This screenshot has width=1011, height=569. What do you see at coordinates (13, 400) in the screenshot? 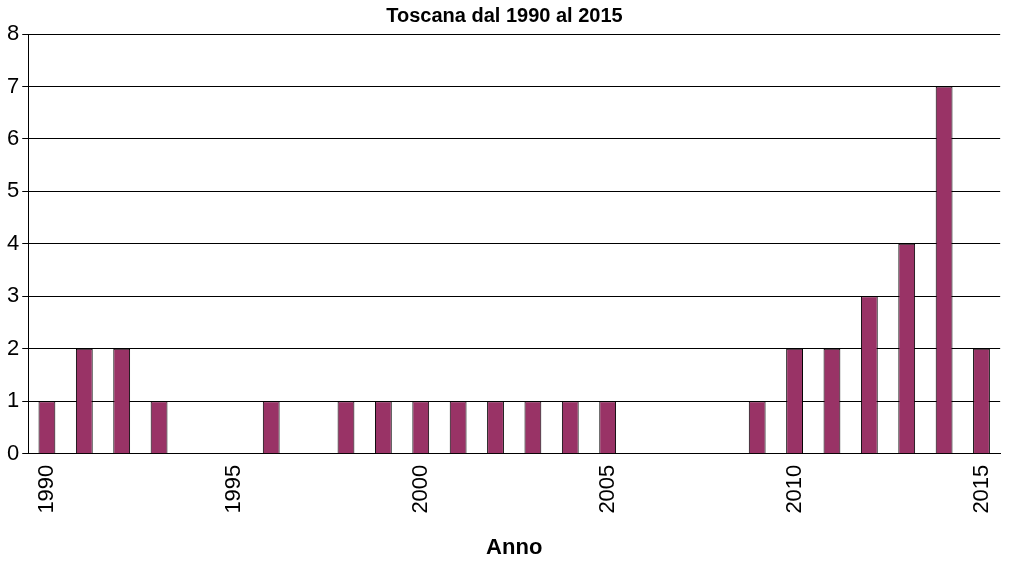
I see `y-tick-label: 1` at bounding box center [13, 400].